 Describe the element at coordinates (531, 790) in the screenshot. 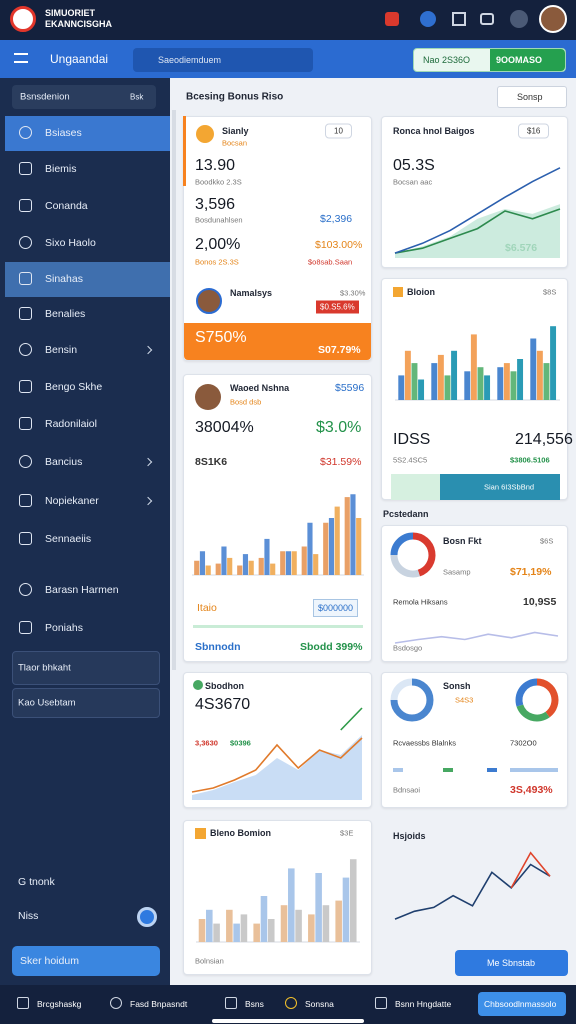

I see `card-label: 3S,493%` at that location.